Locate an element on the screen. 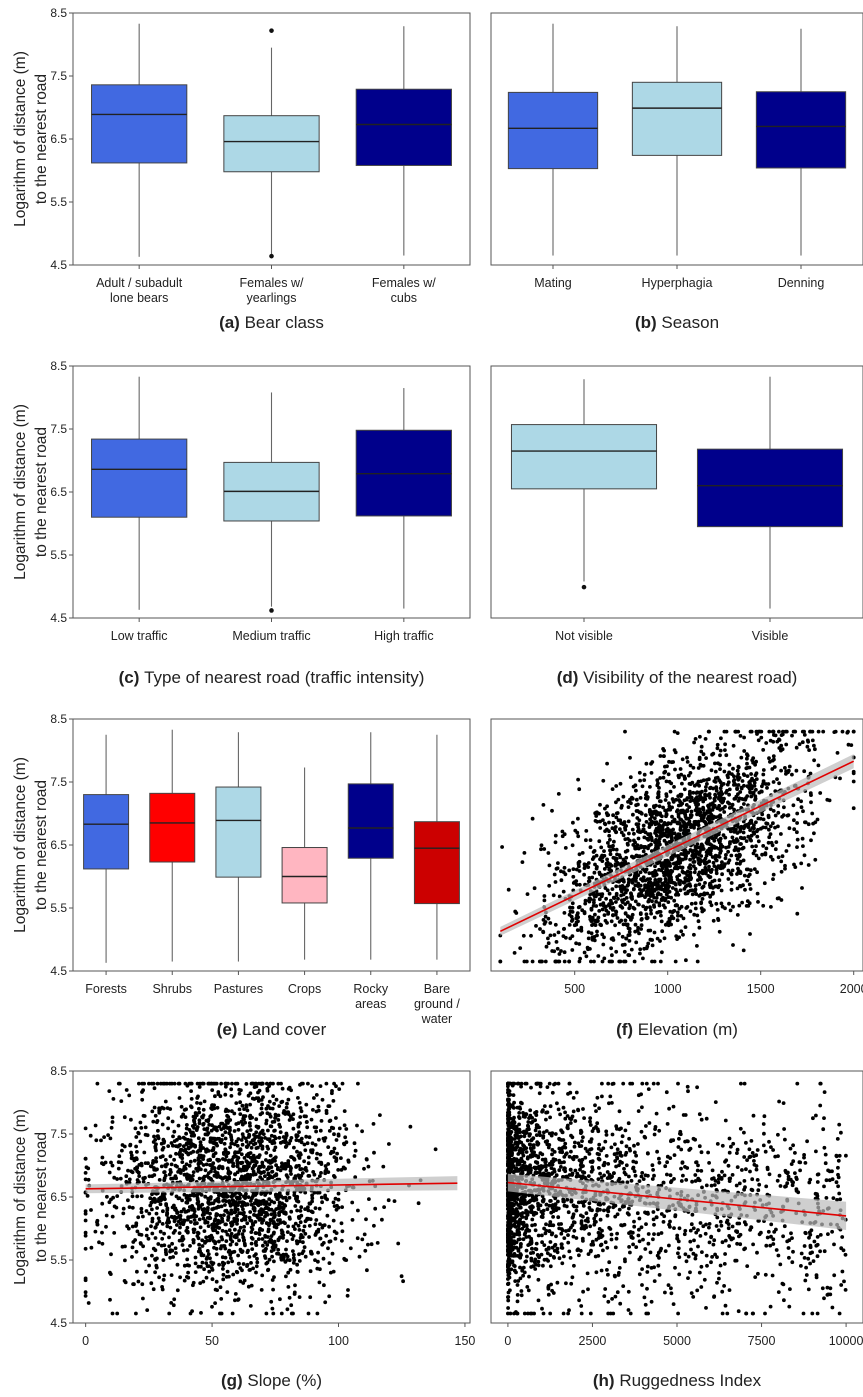 The height and width of the screenshot is (1397, 863). x-tick-label-line: Hyperphagia is located at coordinates (677, 283).